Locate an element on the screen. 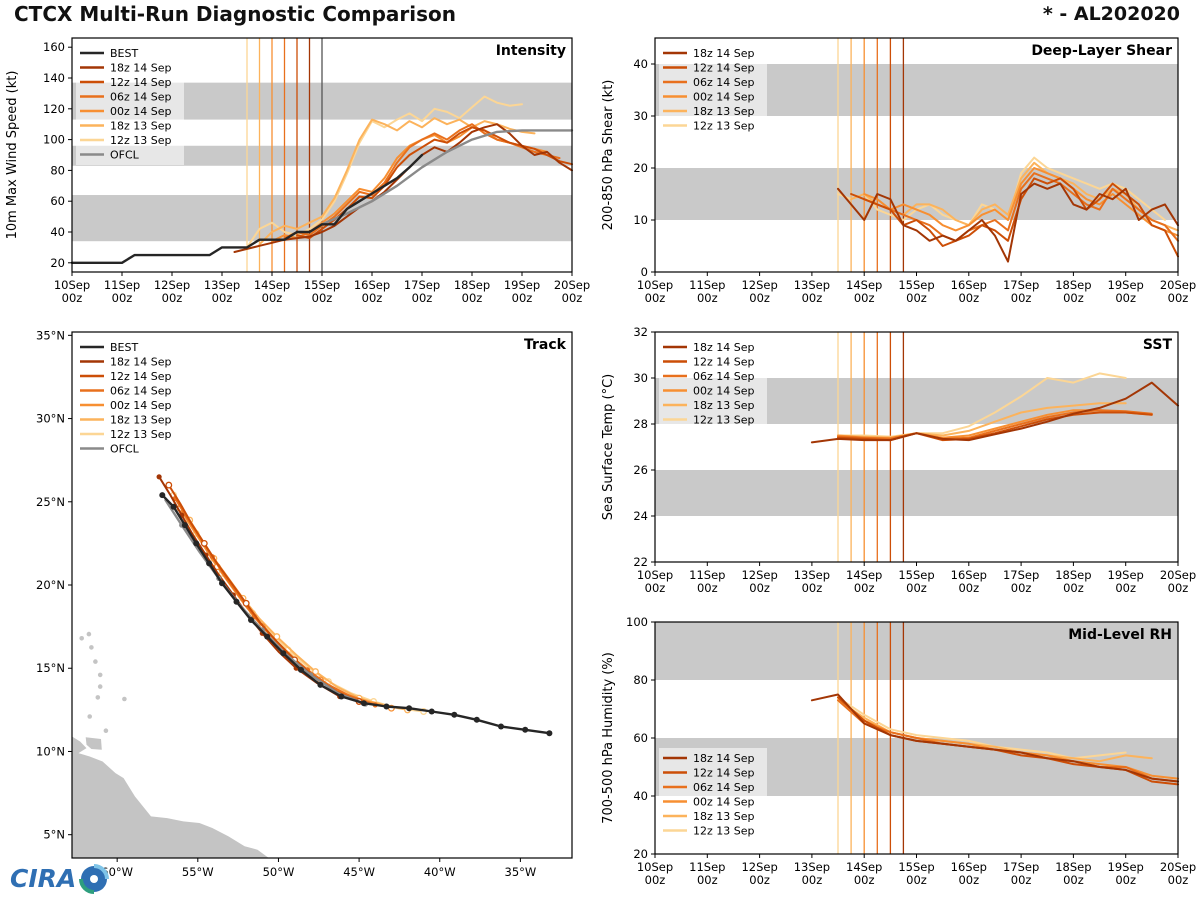 The image size is (1200, 904). svg-text: 22 is located at coordinates (640, 562).